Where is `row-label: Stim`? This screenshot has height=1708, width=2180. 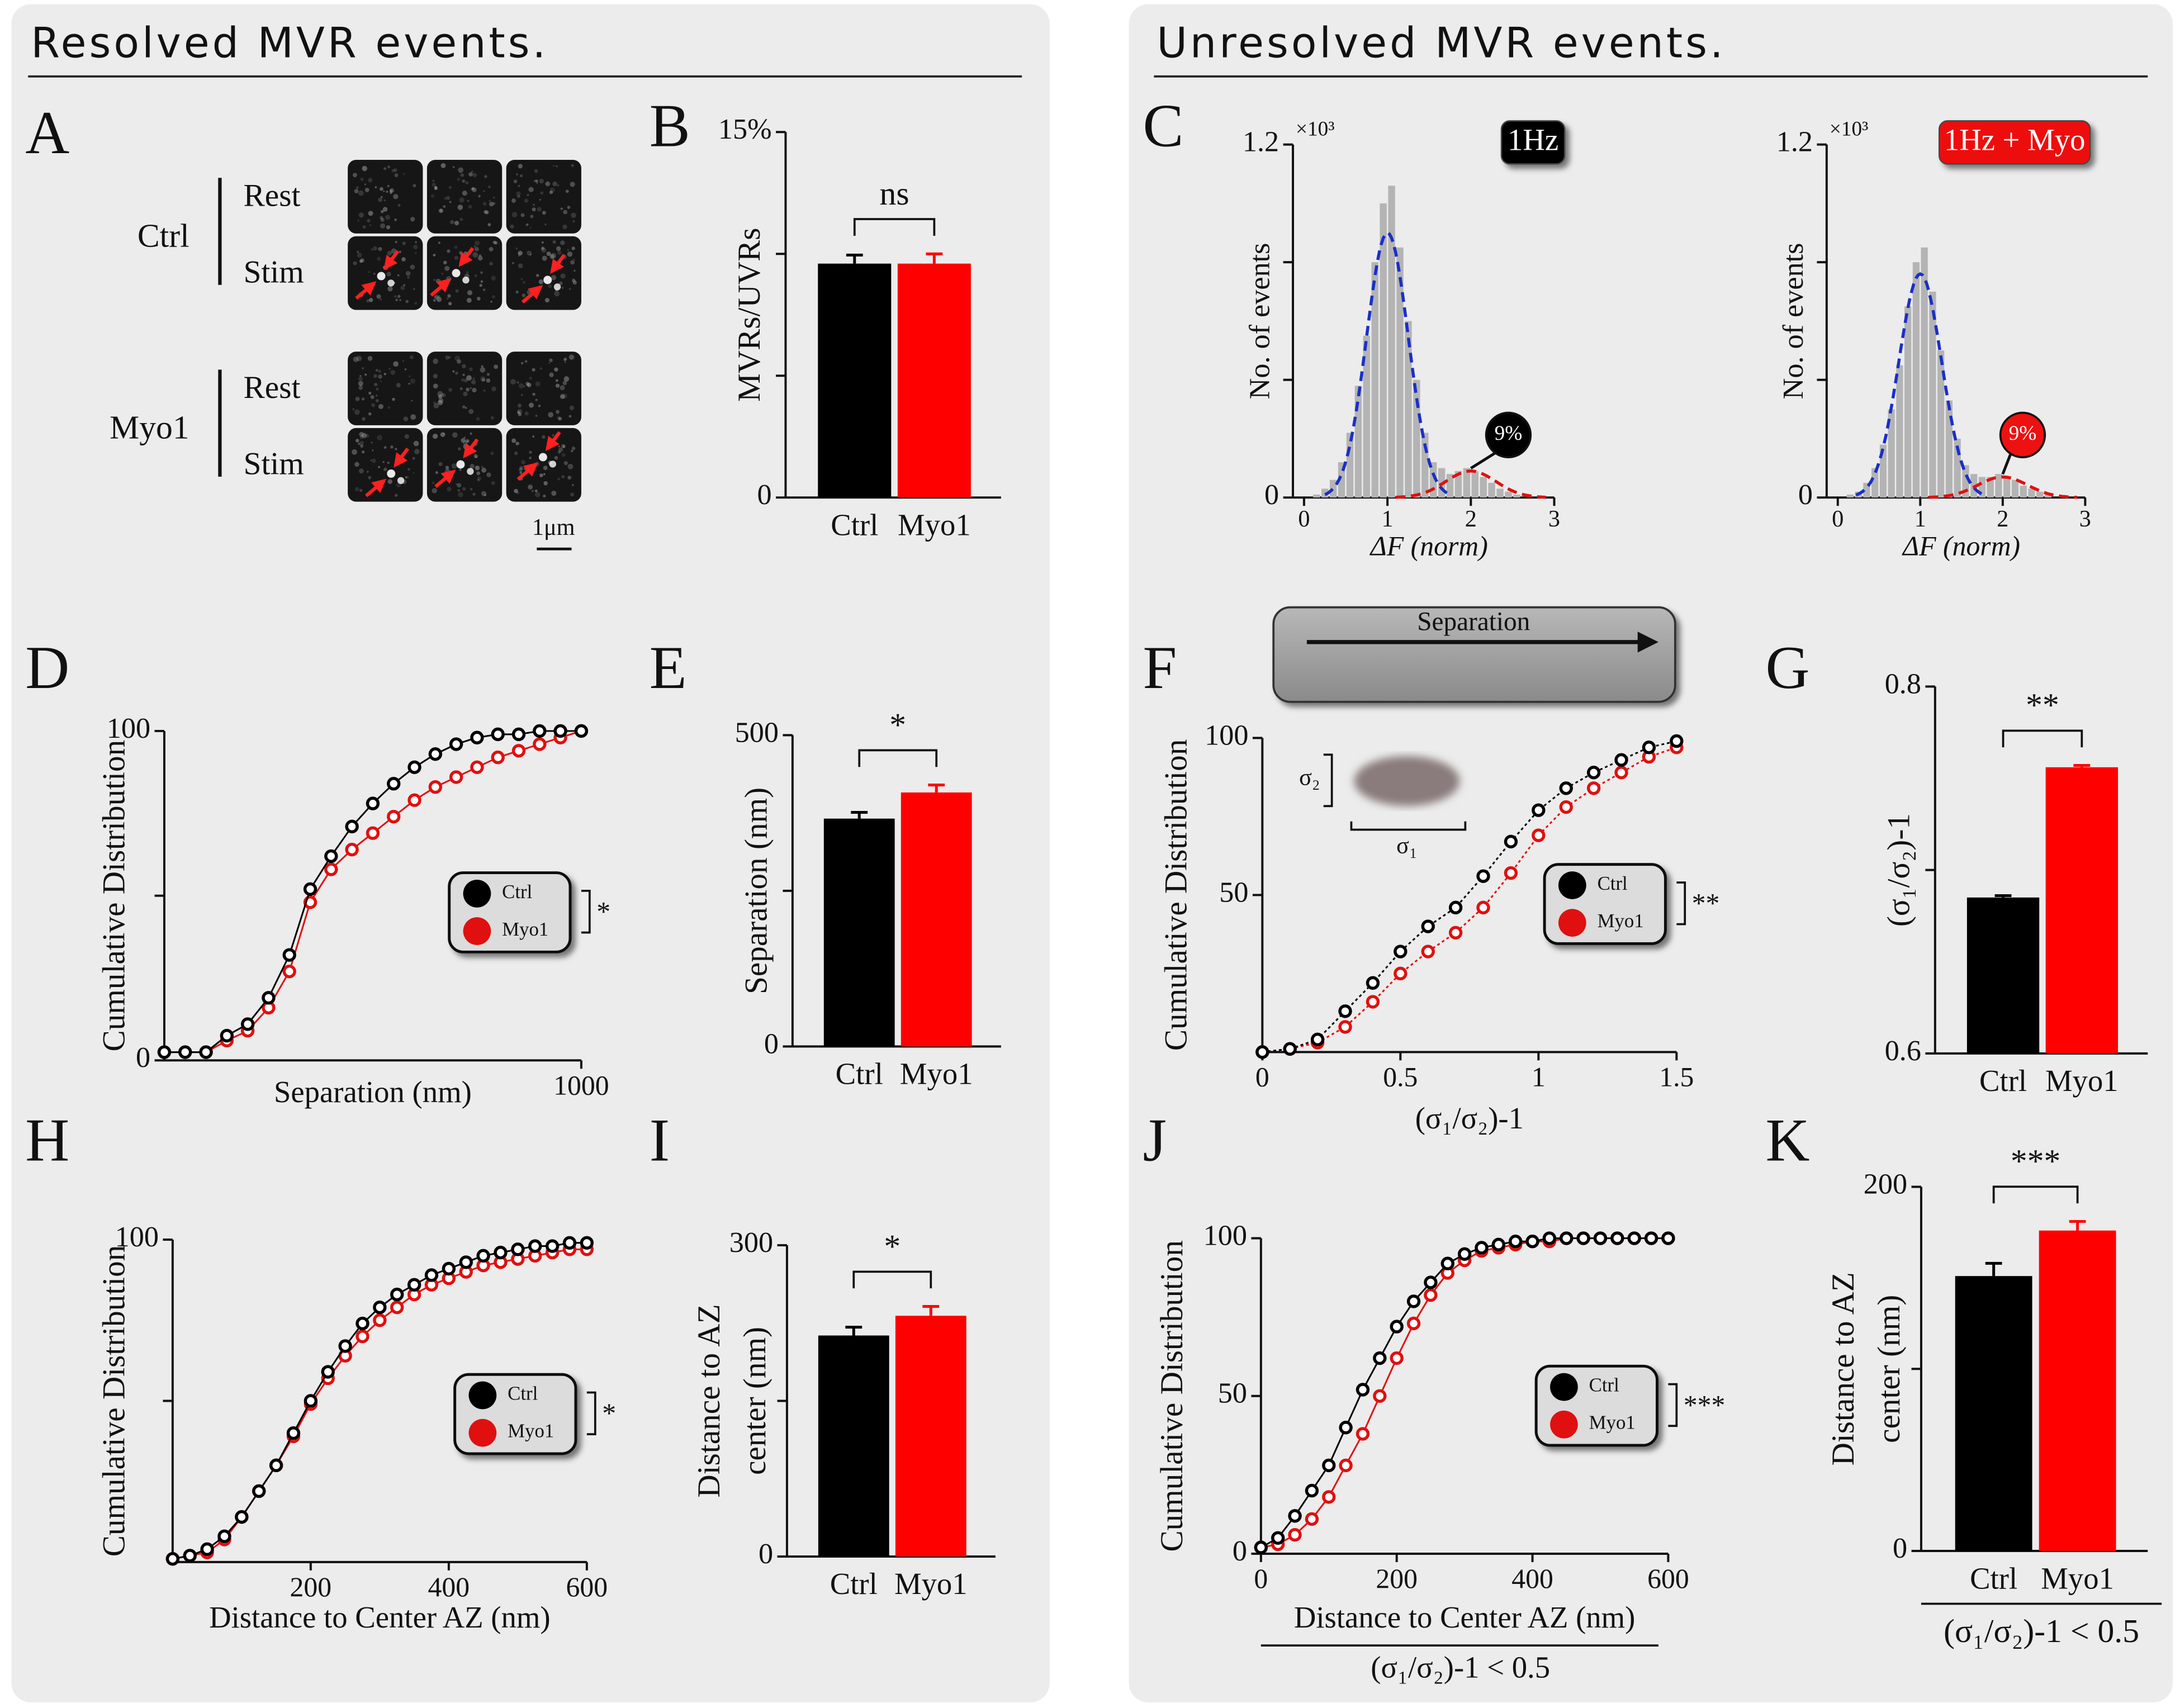 row-label: Stim is located at coordinates (274, 272).